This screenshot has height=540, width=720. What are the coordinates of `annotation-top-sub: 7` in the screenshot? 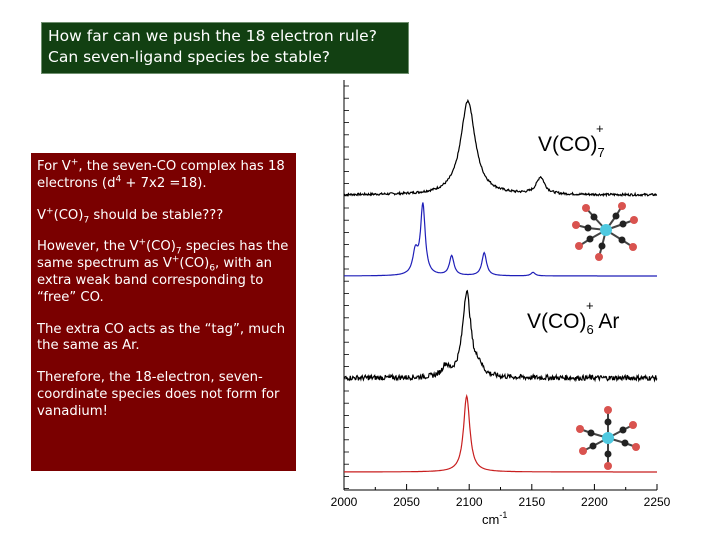 It's located at (601, 152).